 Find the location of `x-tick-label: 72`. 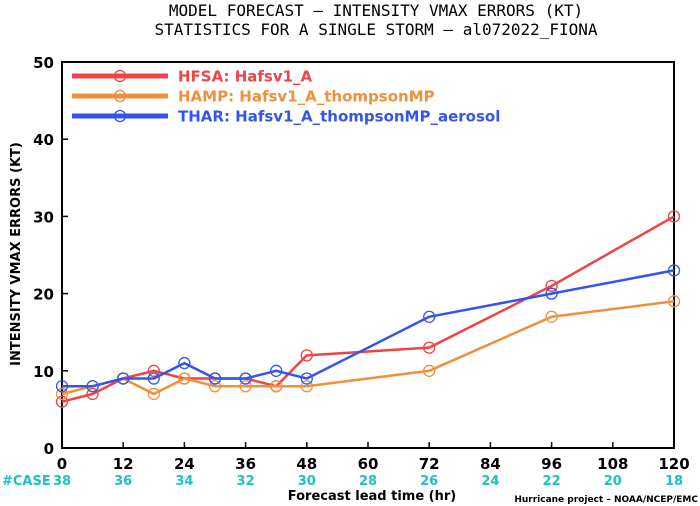

x-tick-label: 72 is located at coordinates (429, 464).